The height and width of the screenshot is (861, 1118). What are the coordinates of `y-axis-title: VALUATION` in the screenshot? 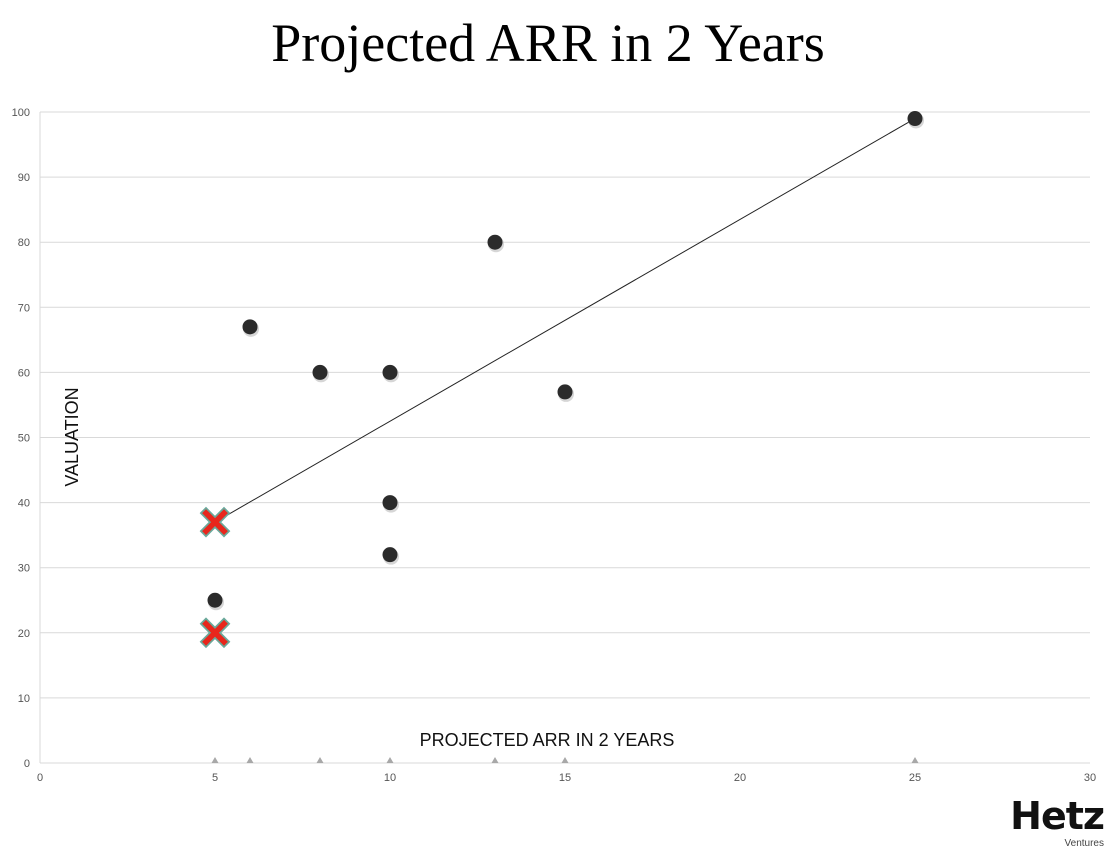 It's located at (72, 436).